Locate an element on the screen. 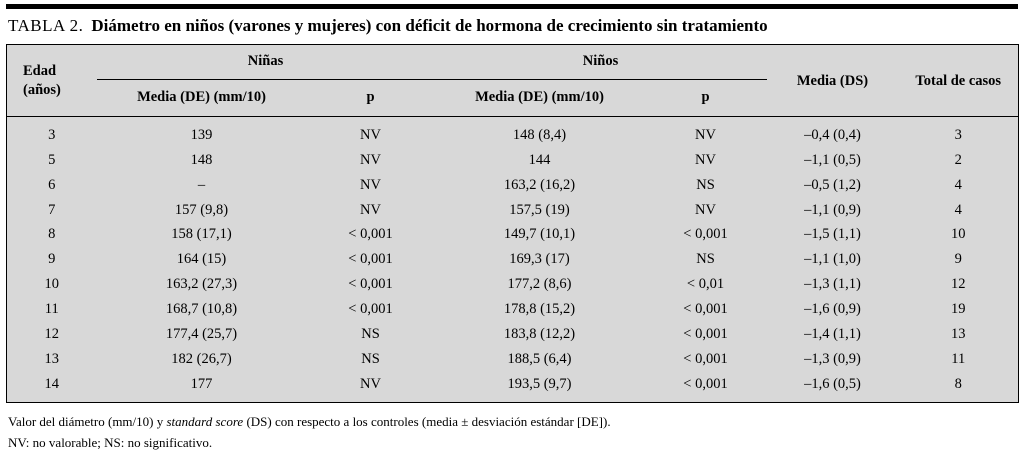  table-number: TABLA 2. is located at coordinates (46, 25).